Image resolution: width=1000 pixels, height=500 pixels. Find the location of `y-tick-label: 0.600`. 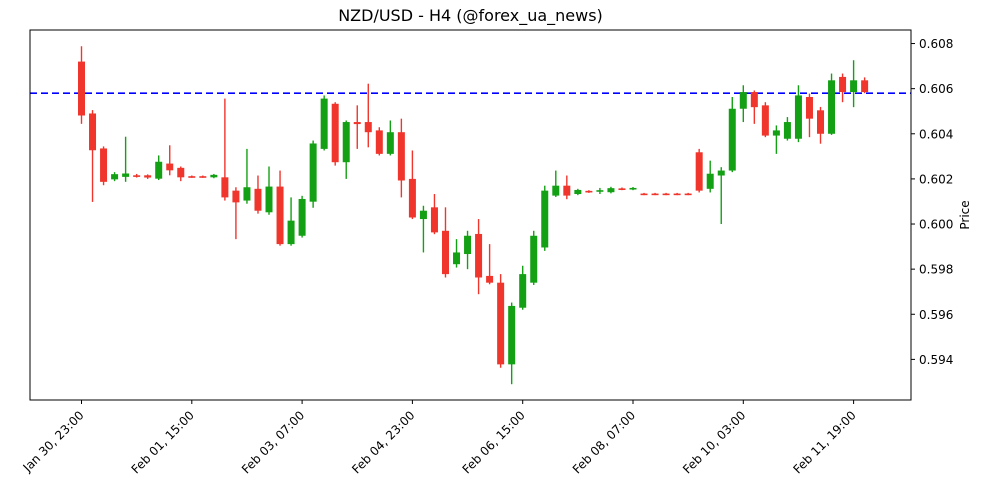

y-tick-label: 0.600 is located at coordinates (936, 225).